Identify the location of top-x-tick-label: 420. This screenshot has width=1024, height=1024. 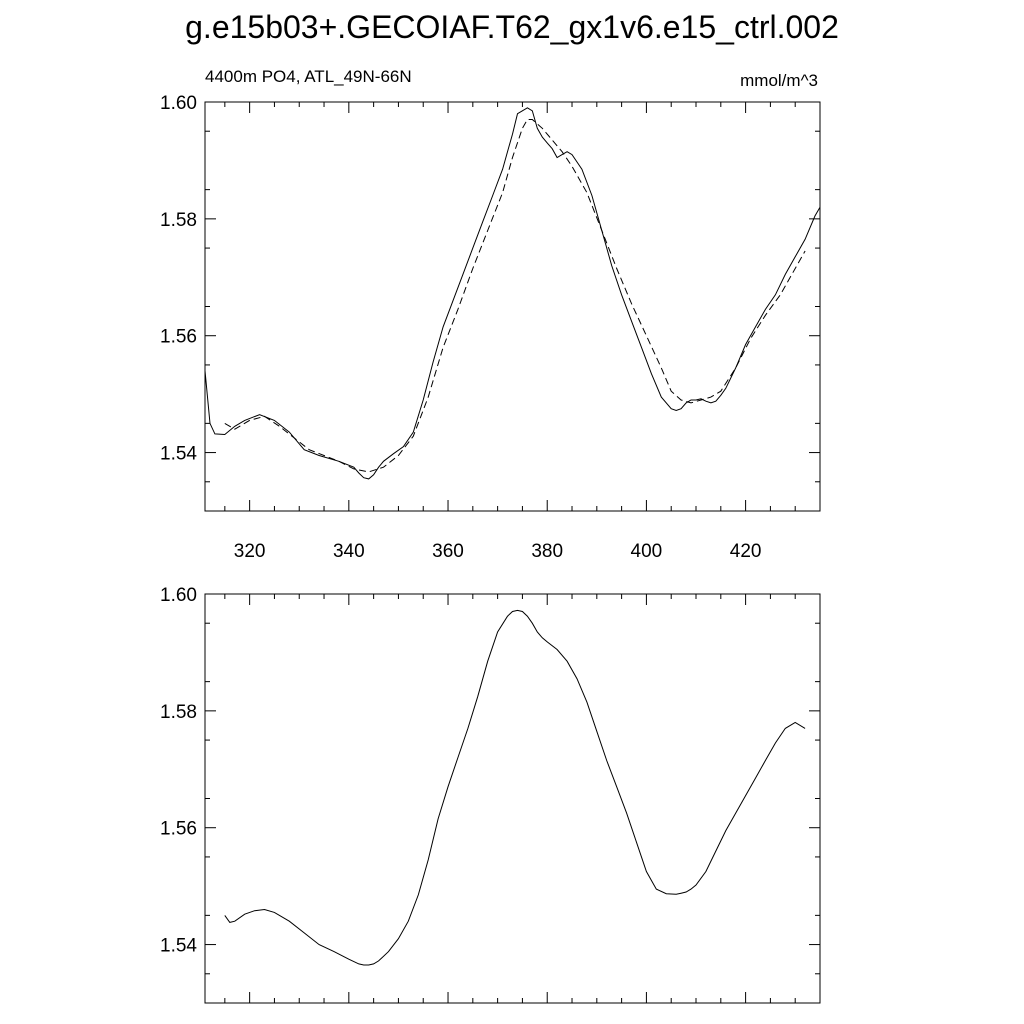
(746, 551).